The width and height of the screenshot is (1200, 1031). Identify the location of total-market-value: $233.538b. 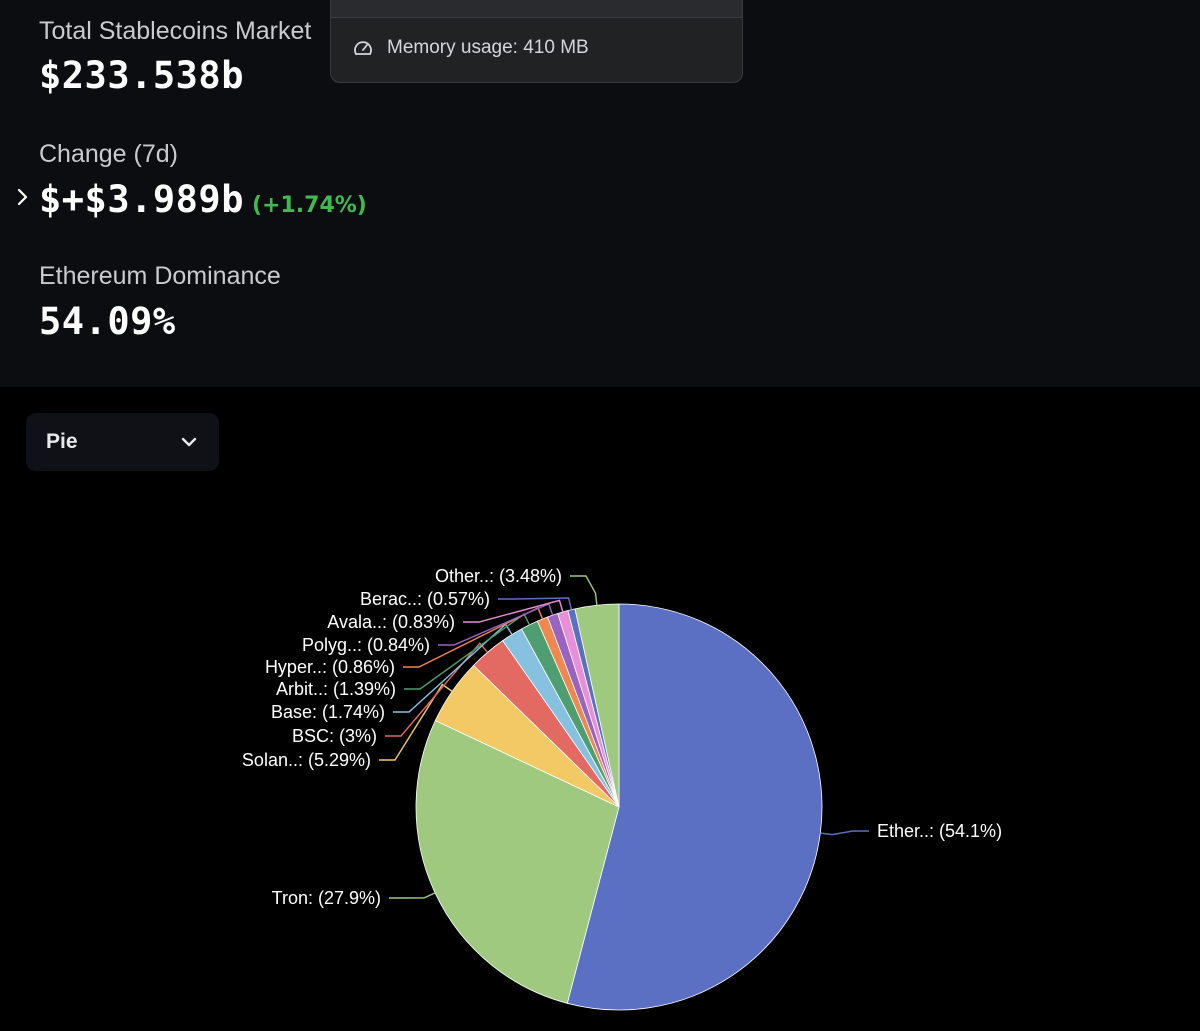
(141, 75).